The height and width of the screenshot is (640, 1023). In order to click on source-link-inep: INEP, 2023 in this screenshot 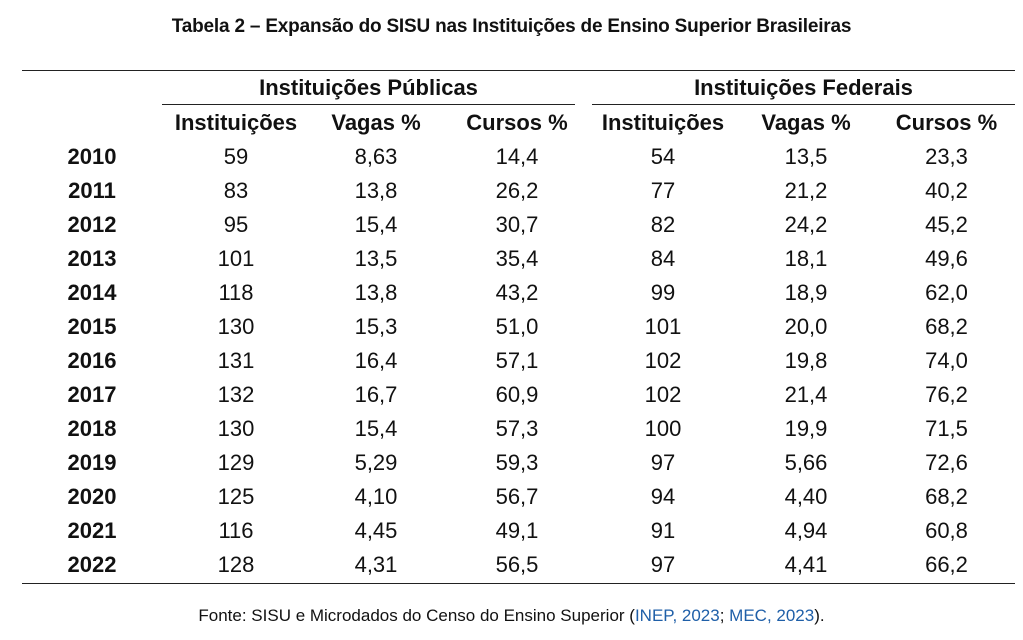, I will do `click(677, 615)`.